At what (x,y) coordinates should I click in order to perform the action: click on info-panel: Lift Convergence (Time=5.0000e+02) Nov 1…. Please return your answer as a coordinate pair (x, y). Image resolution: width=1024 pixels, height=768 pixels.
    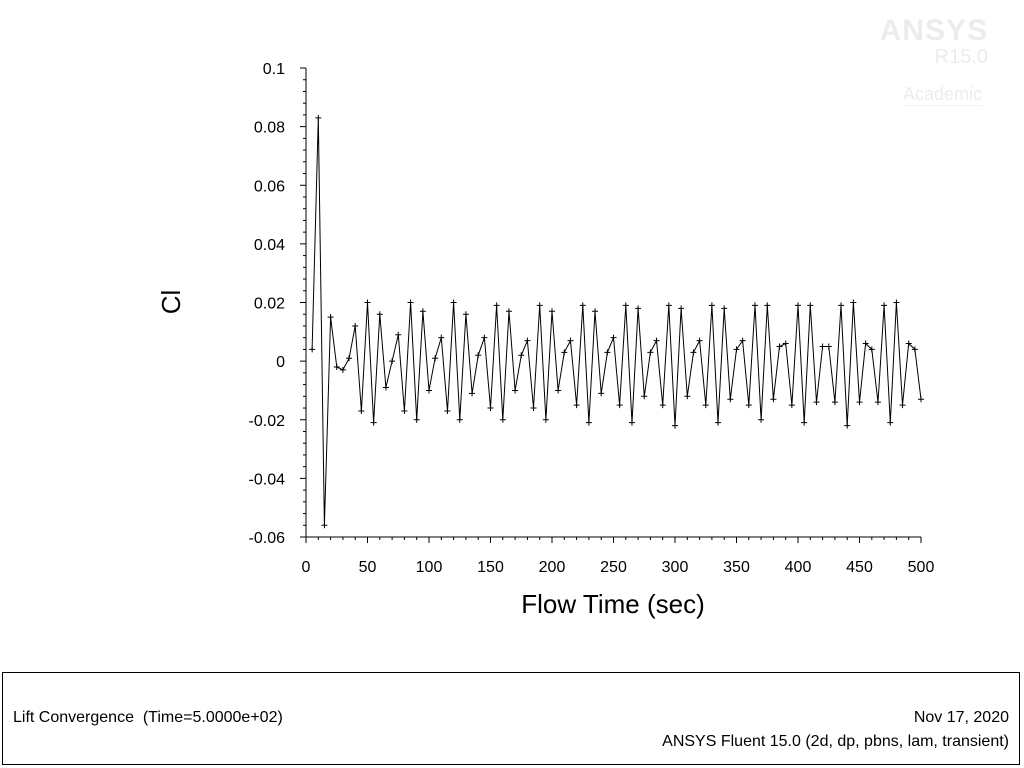
    Looking at the image, I should click on (511, 718).